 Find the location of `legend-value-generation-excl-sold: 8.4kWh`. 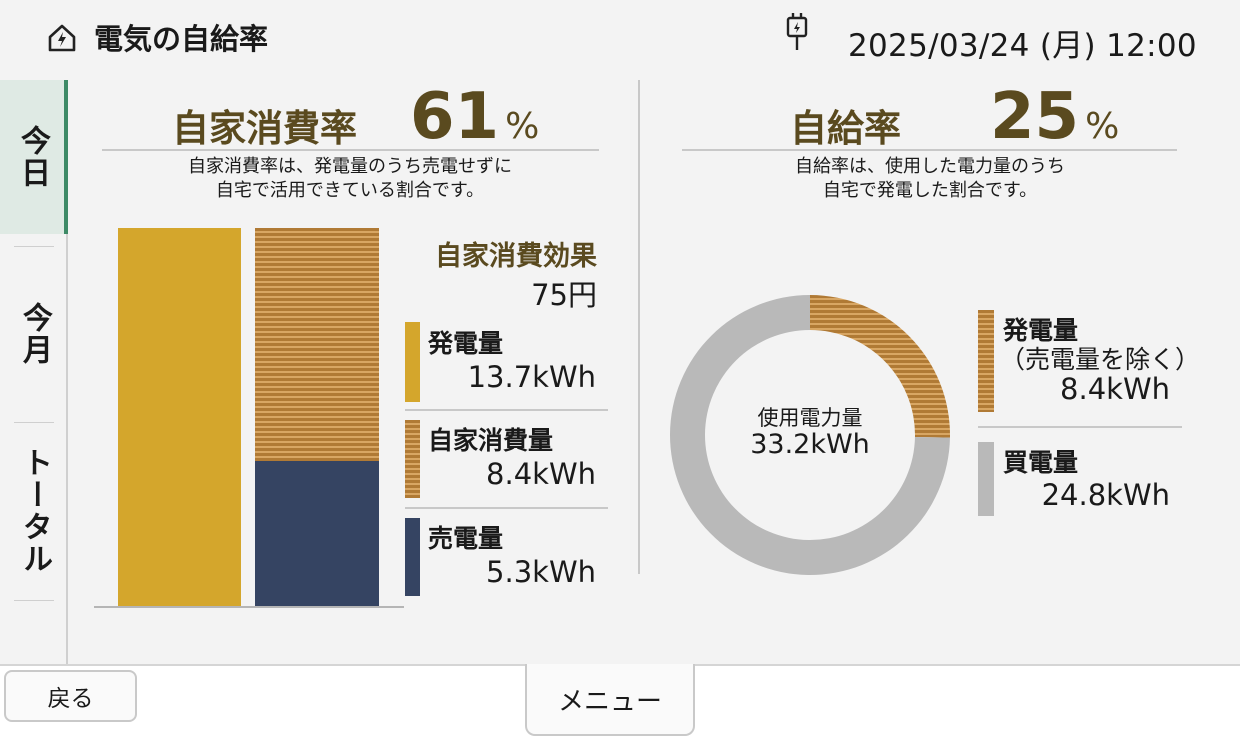

legend-value-generation-excl-sold: 8.4kWh is located at coordinates (1115, 389).